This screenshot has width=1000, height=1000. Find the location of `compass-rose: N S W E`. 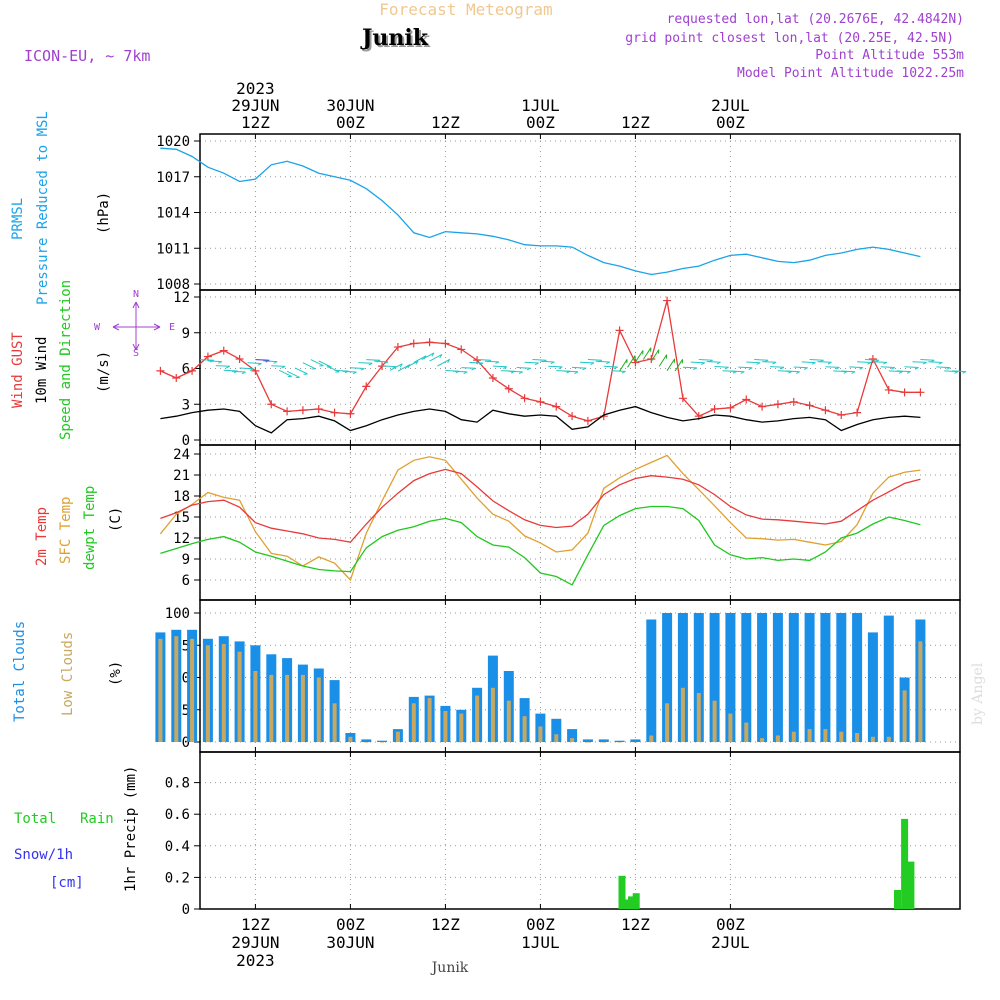

compass-rose: N S W E is located at coordinates (134, 324).